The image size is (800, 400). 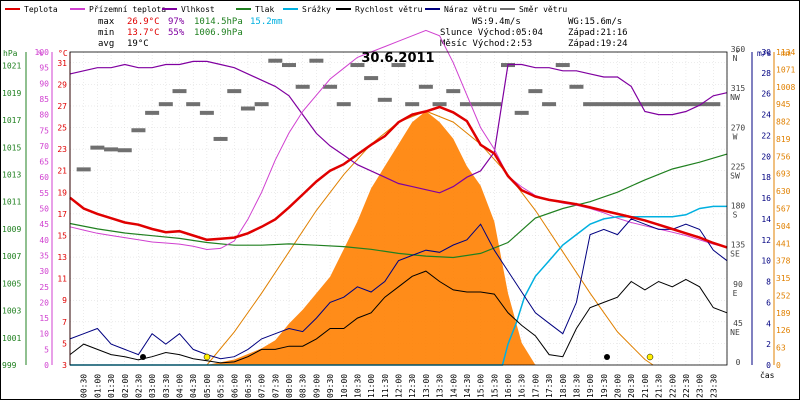 What do you see at coordinates (783, 295) in the screenshot?
I see `y-tick-mm: 252` at bounding box center [783, 295].